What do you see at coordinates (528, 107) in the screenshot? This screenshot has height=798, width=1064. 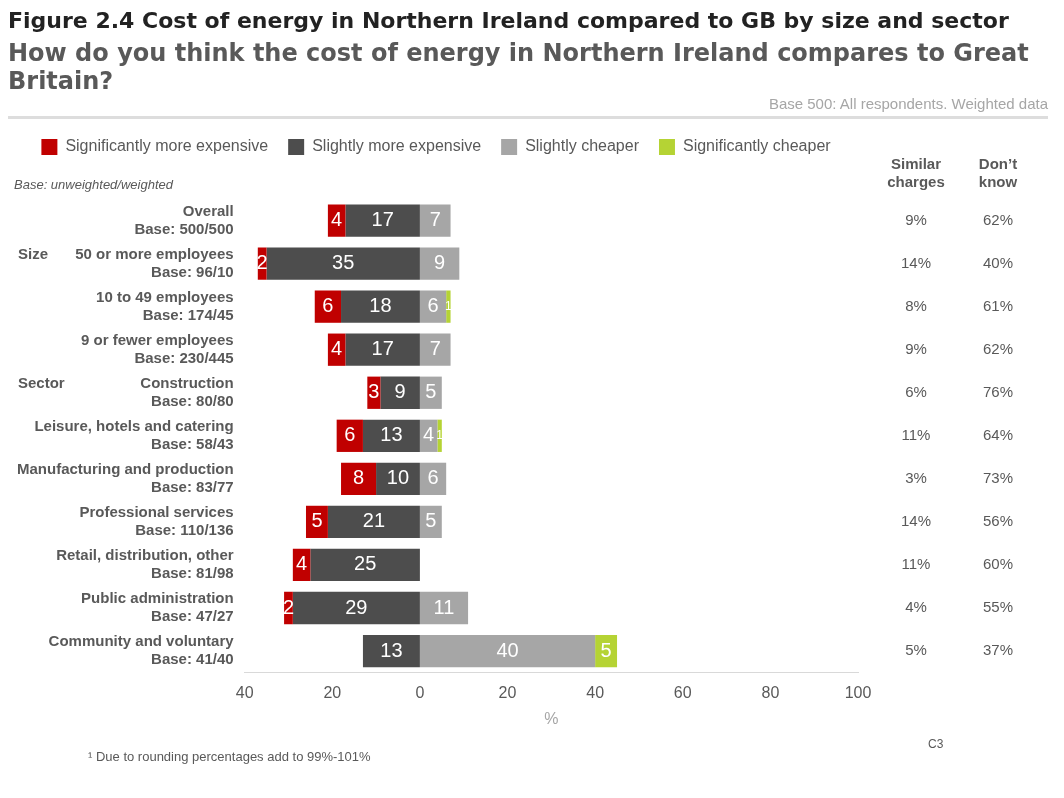 I see `text: Base 500: All respondents. Weighted data` at bounding box center [528, 107].